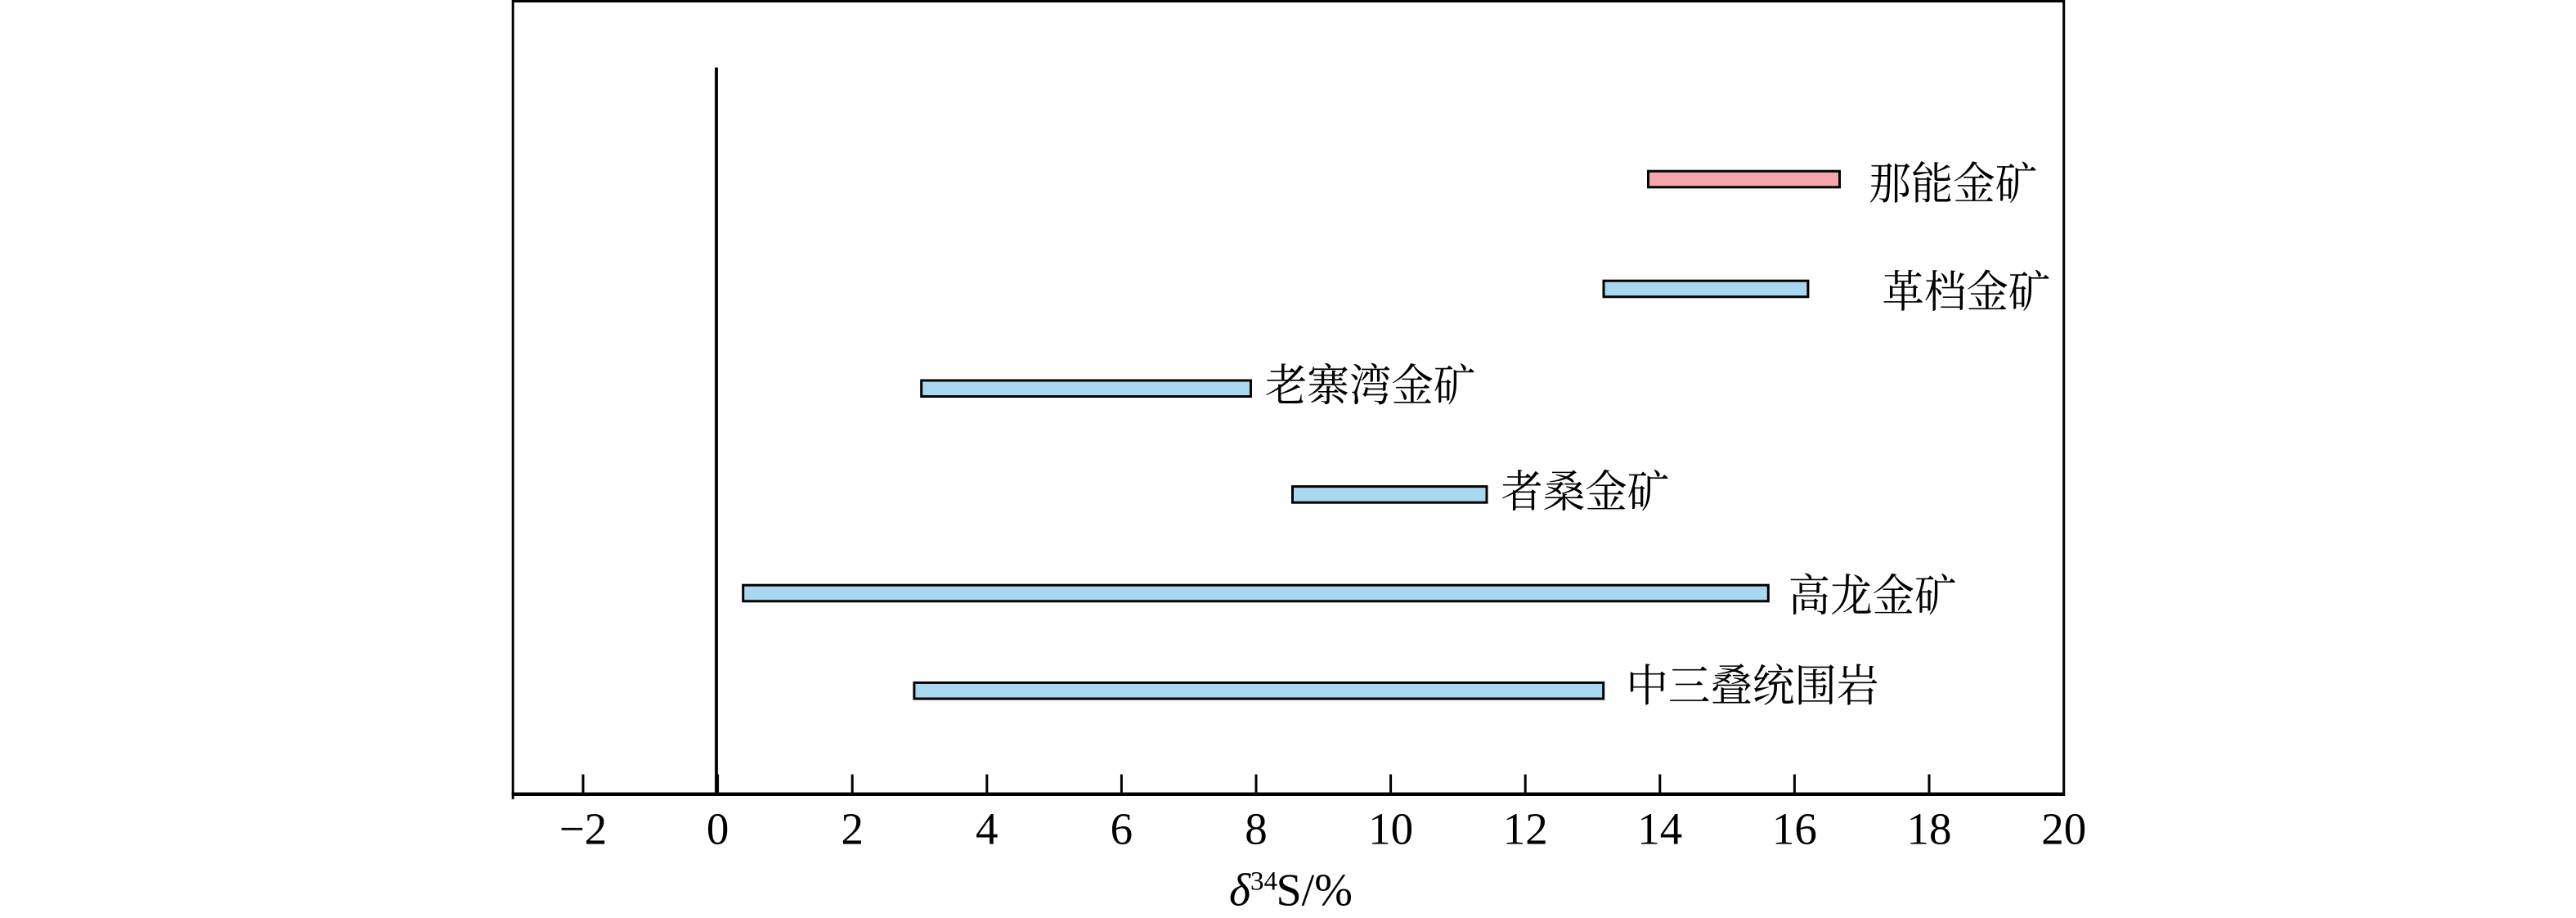 Image resolution: width=2576 pixels, height=918 pixels. I want to click on svg-text: 34, so click(1263, 882).